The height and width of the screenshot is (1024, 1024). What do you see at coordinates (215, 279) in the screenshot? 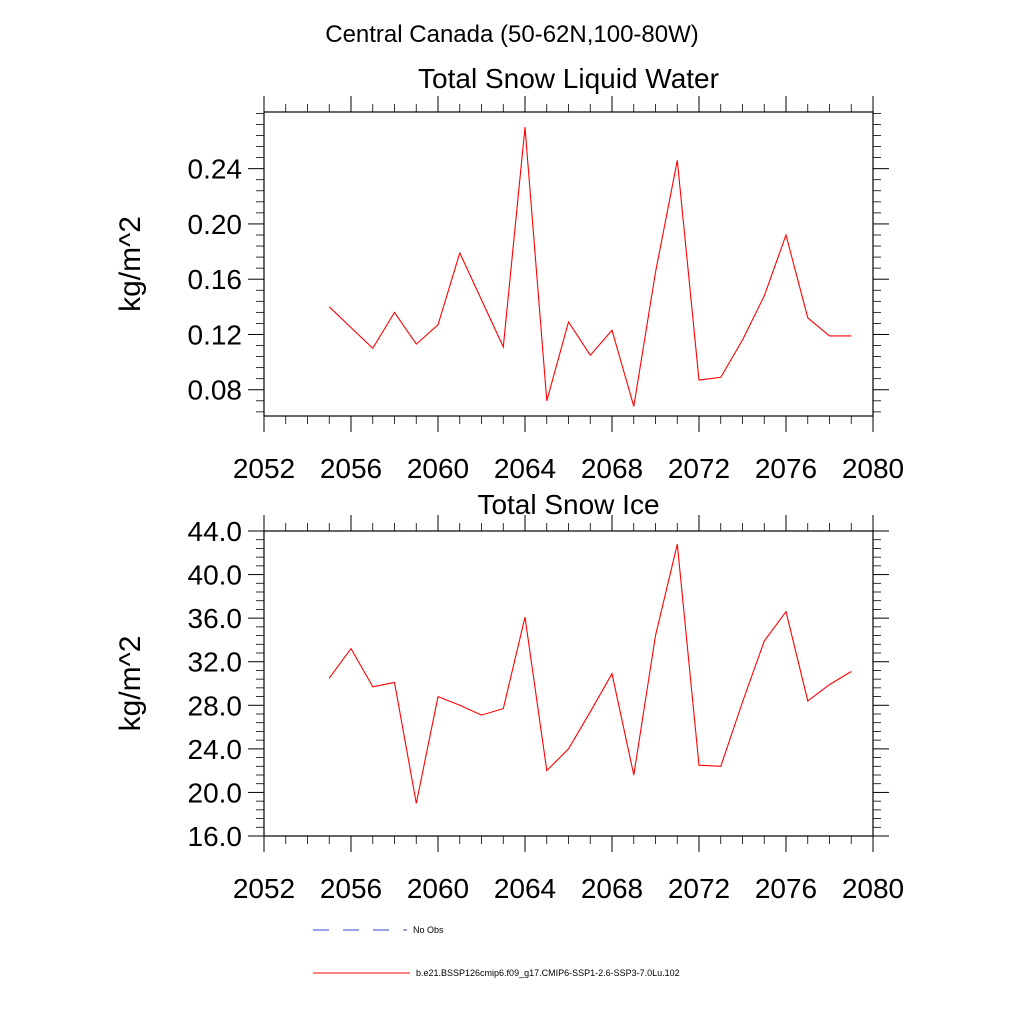
I see `y-tick-label: 0.16` at bounding box center [215, 279].